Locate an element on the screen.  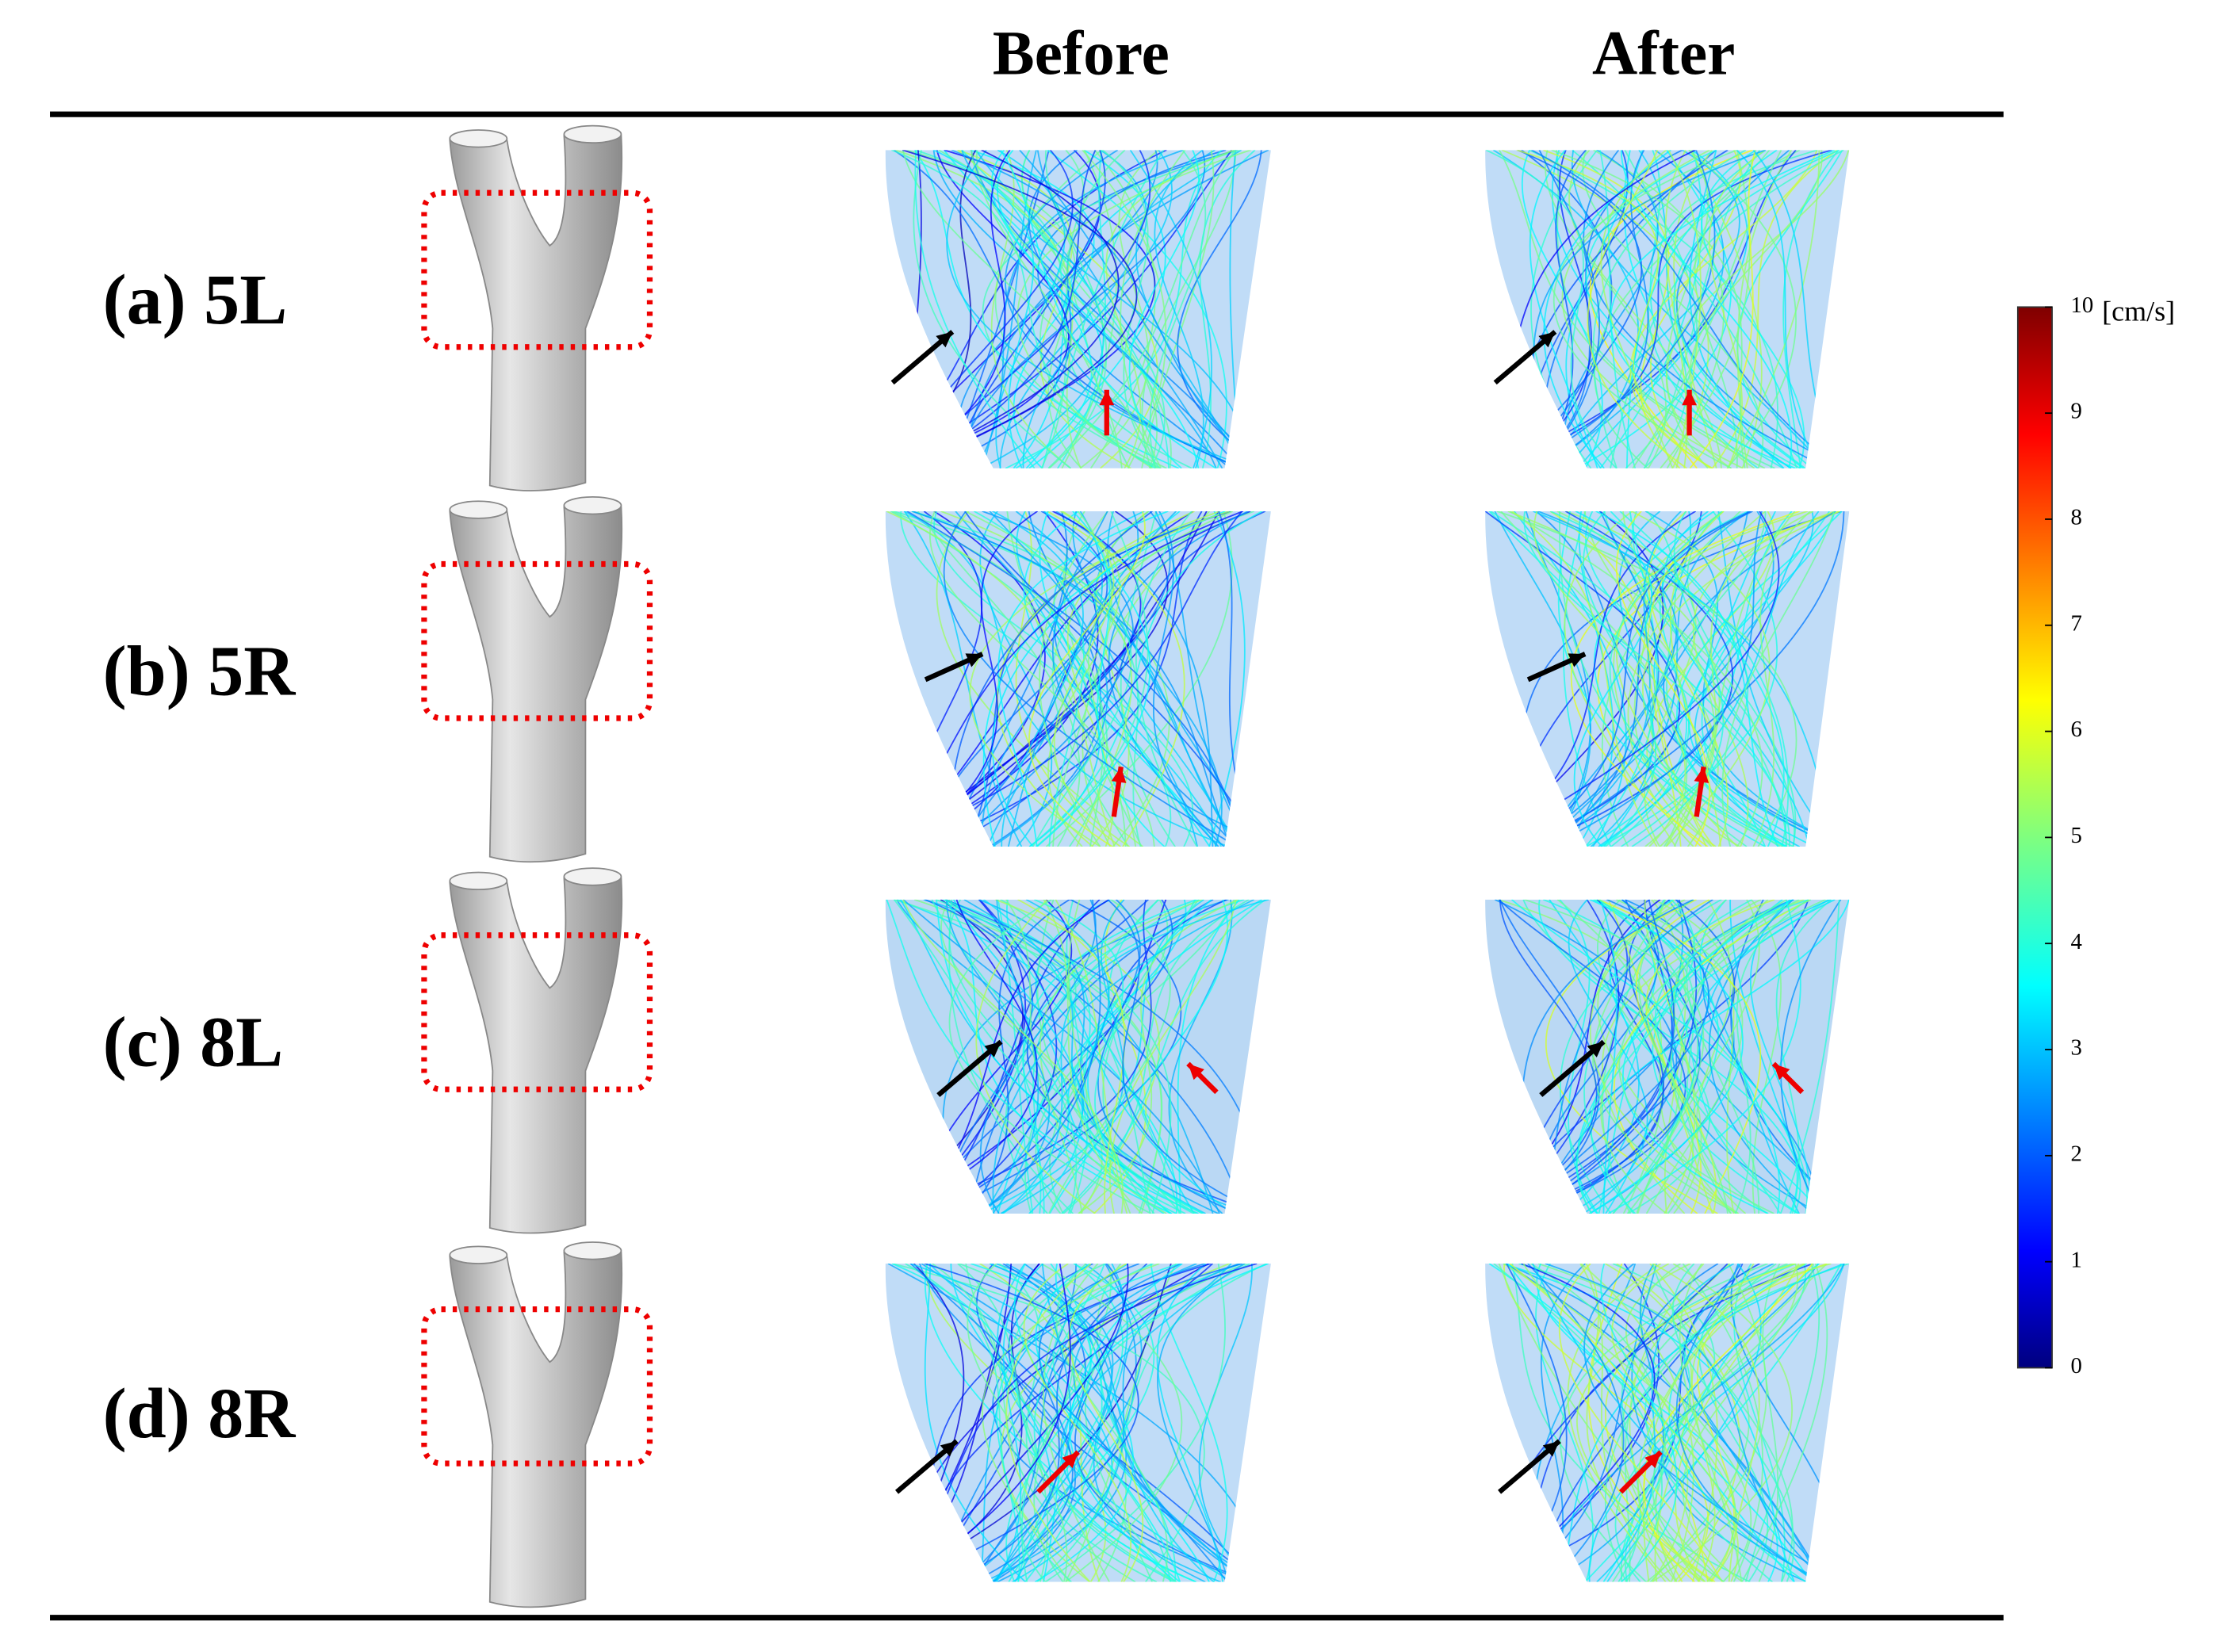
colorbar-tick-label: 4 is located at coordinates (2075, 941).